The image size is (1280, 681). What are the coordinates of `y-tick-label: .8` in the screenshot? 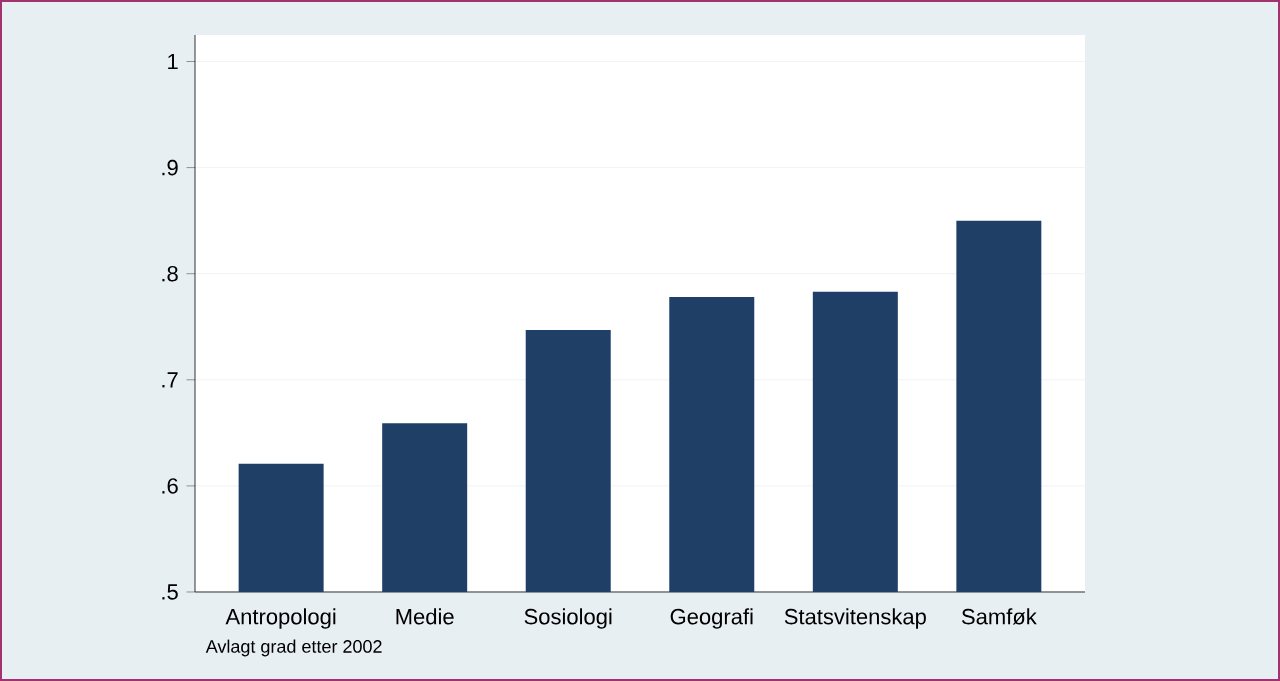 It's located at (170, 273).